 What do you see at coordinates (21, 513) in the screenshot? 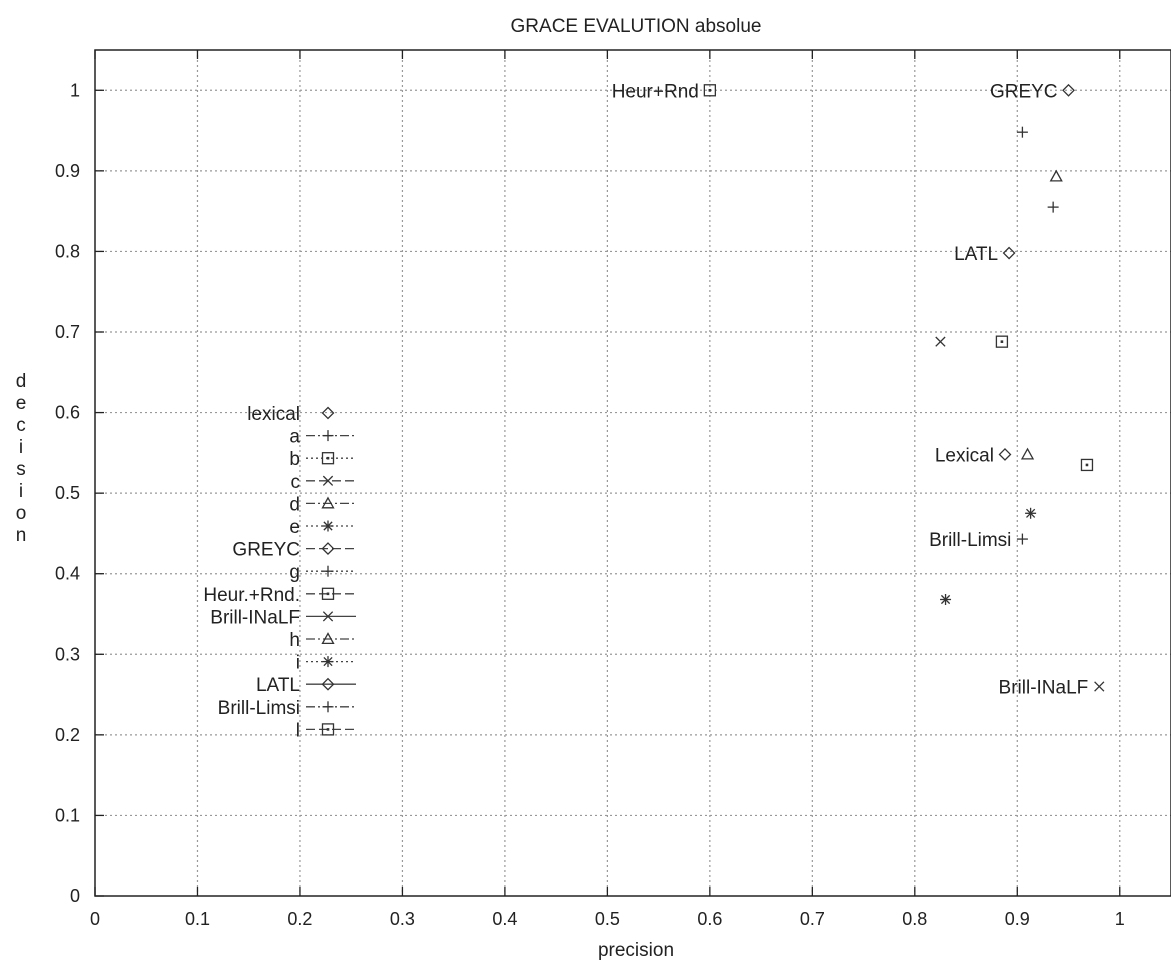
I see `y-axis-label-letter: o` at bounding box center [21, 513].